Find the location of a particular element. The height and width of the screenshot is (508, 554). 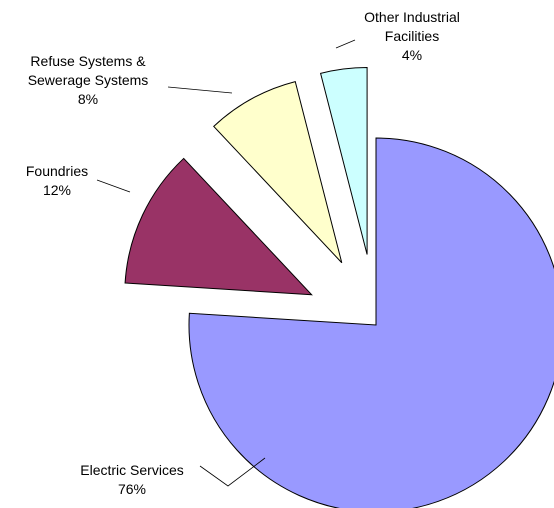

slice-name-label: Sewerage Systems is located at coordinates (88, 80).